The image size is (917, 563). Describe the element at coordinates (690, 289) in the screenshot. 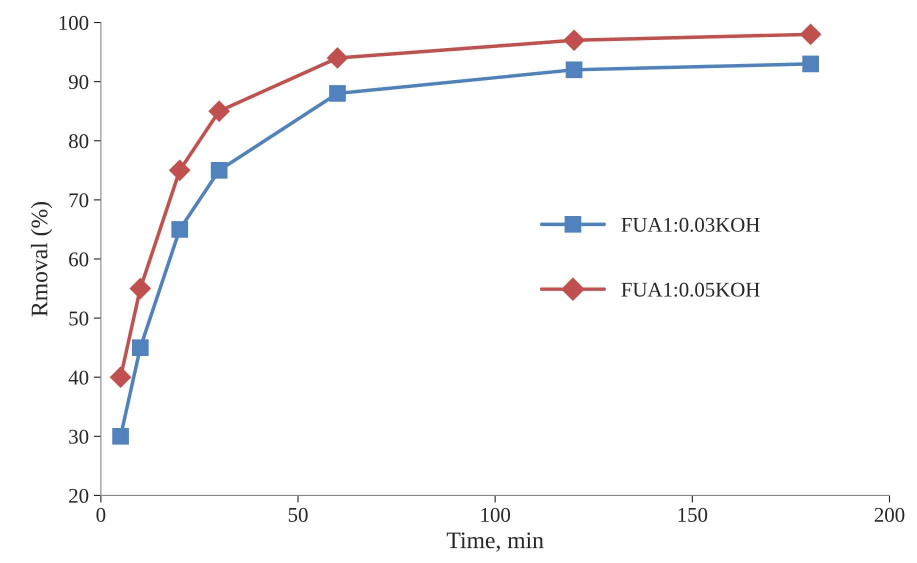

I see `legend-label: FUA1:0.05KOH` at that location.